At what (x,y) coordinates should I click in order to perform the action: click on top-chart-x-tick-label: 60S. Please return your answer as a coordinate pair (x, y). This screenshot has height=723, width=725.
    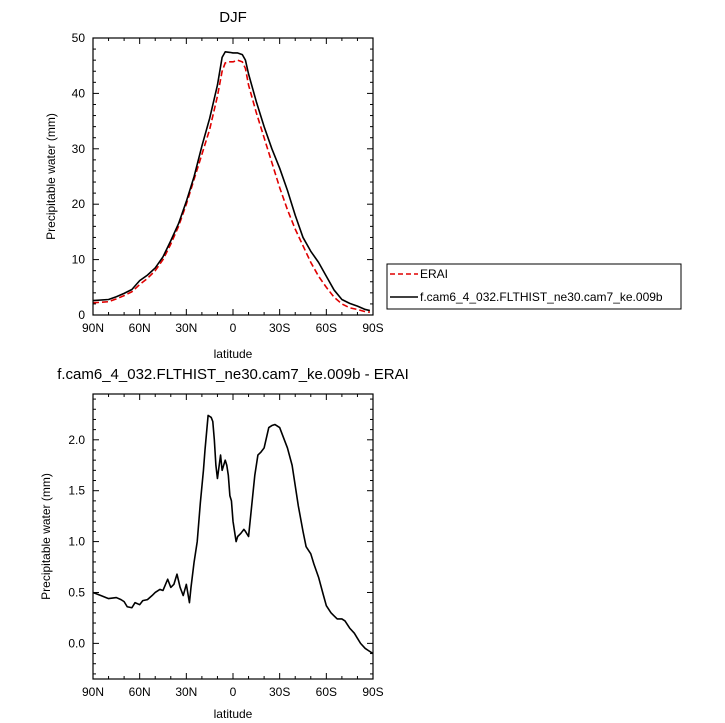
    Looking at the image, I should click on (326, 328).